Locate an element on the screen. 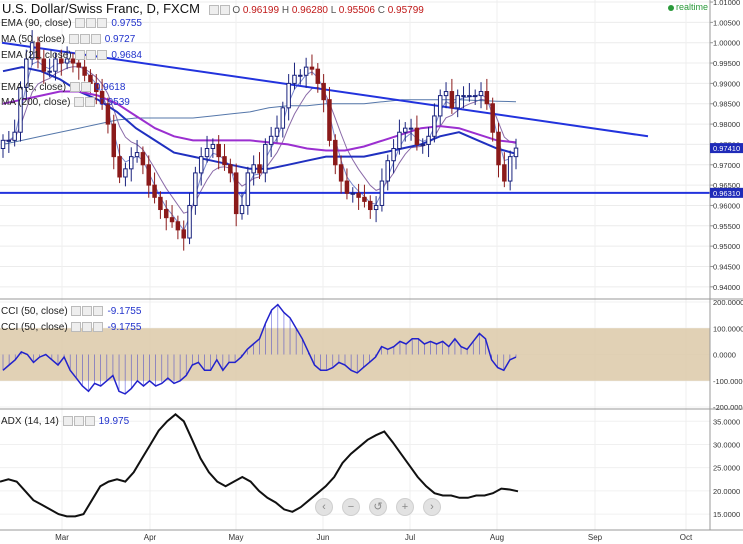  cci-tick-label: 0.0000 is located at coordinates (724, 355).